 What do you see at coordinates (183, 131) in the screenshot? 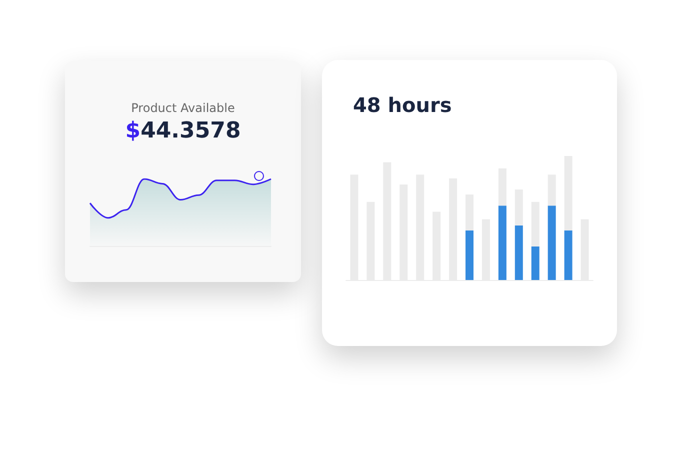
I see `chart-title: $44.3578` at bounding box center [183, 131].